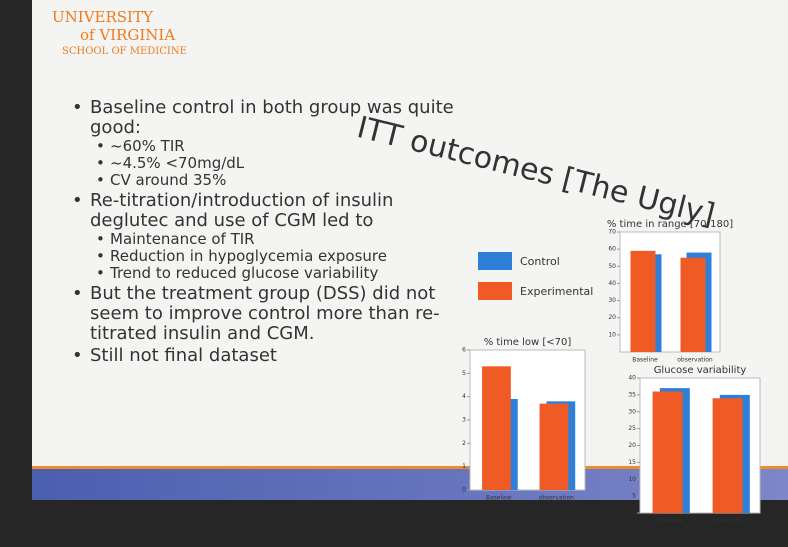 The width and height of the screenshot is (788, 547). I want to click on y-tick-label: 15, so click(632, 462).